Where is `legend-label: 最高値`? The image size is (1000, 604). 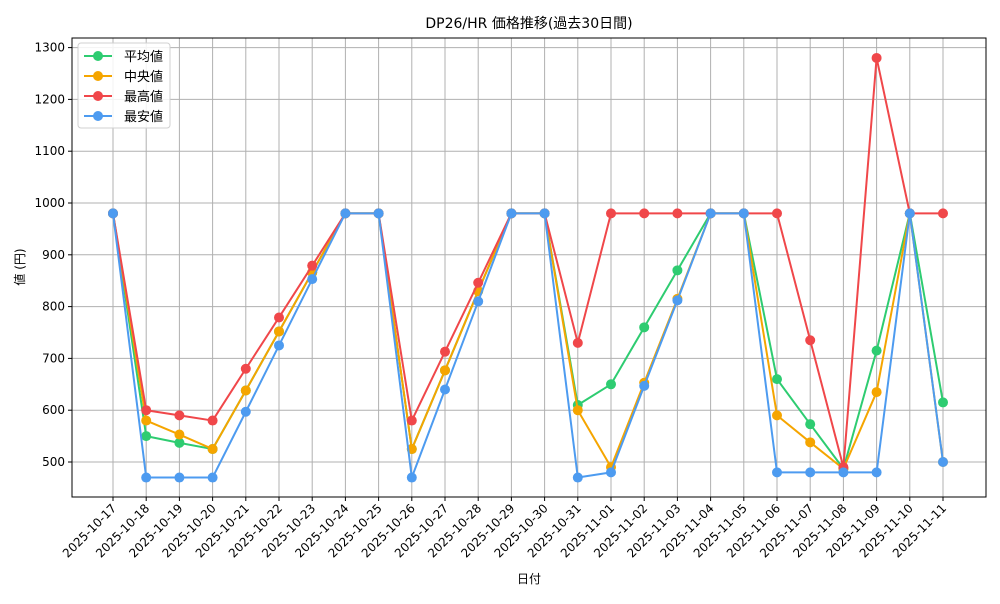
legend-label: 最高値 is located at coordinates (143, 97).